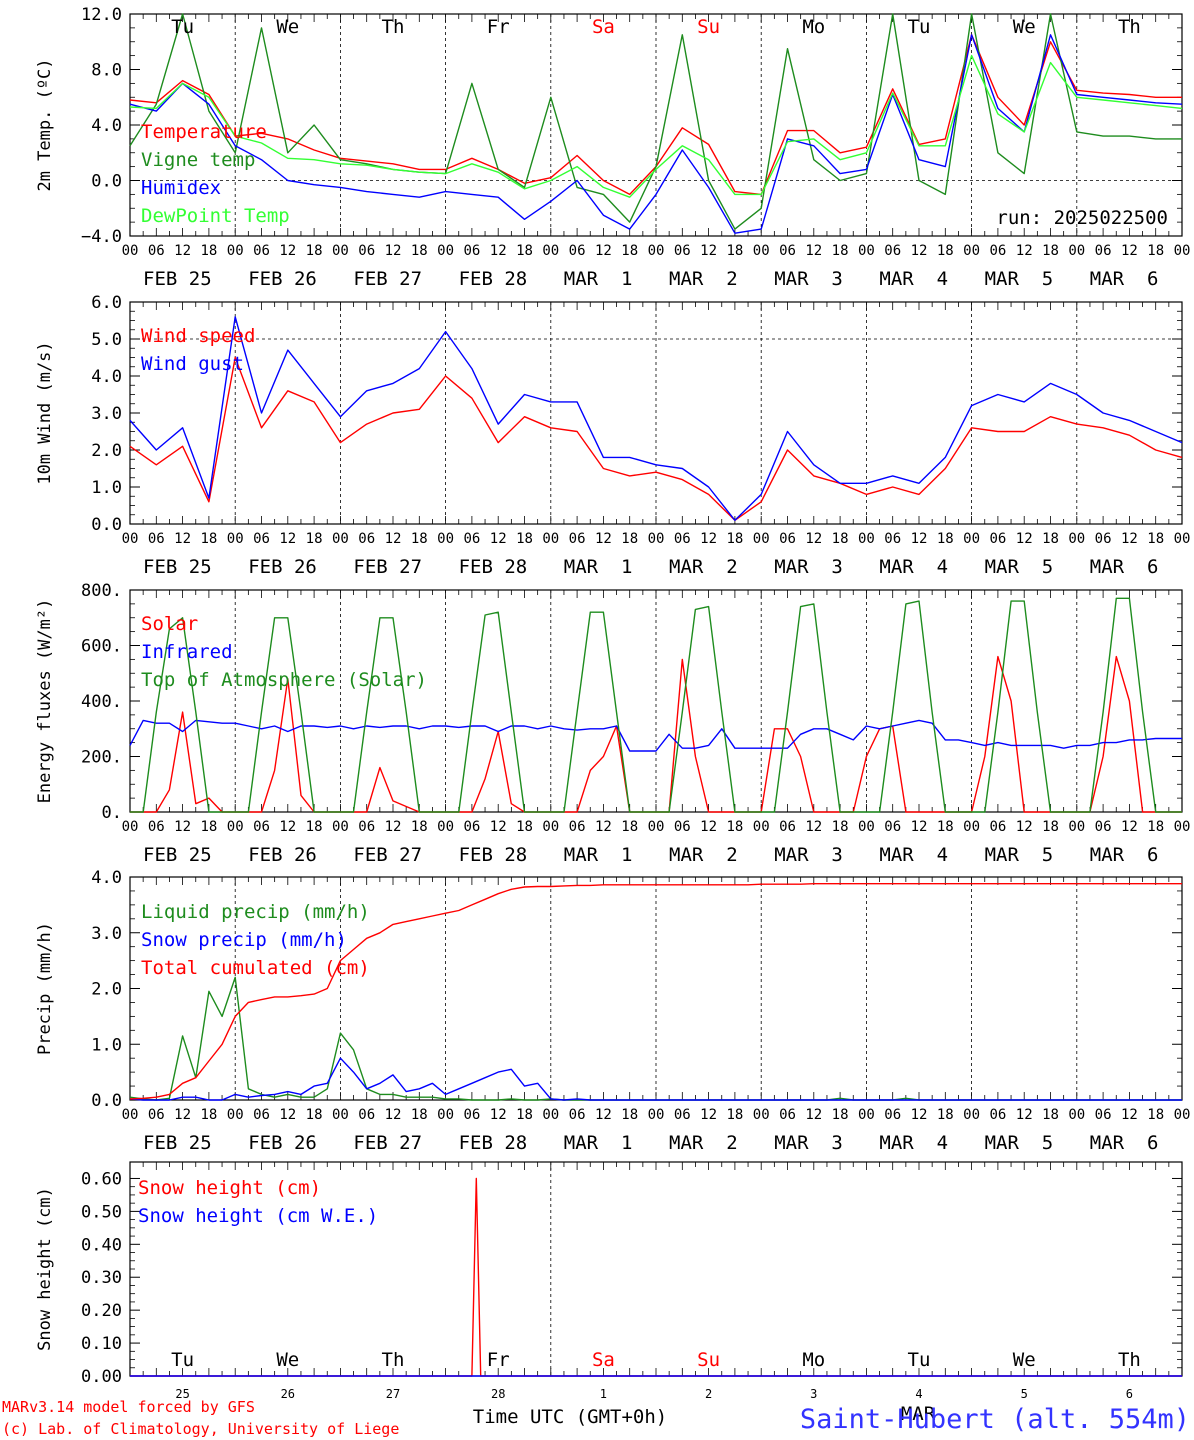  I want to click on x-axis-title: Time UTC (GMT+0h), so click(570, 1417).